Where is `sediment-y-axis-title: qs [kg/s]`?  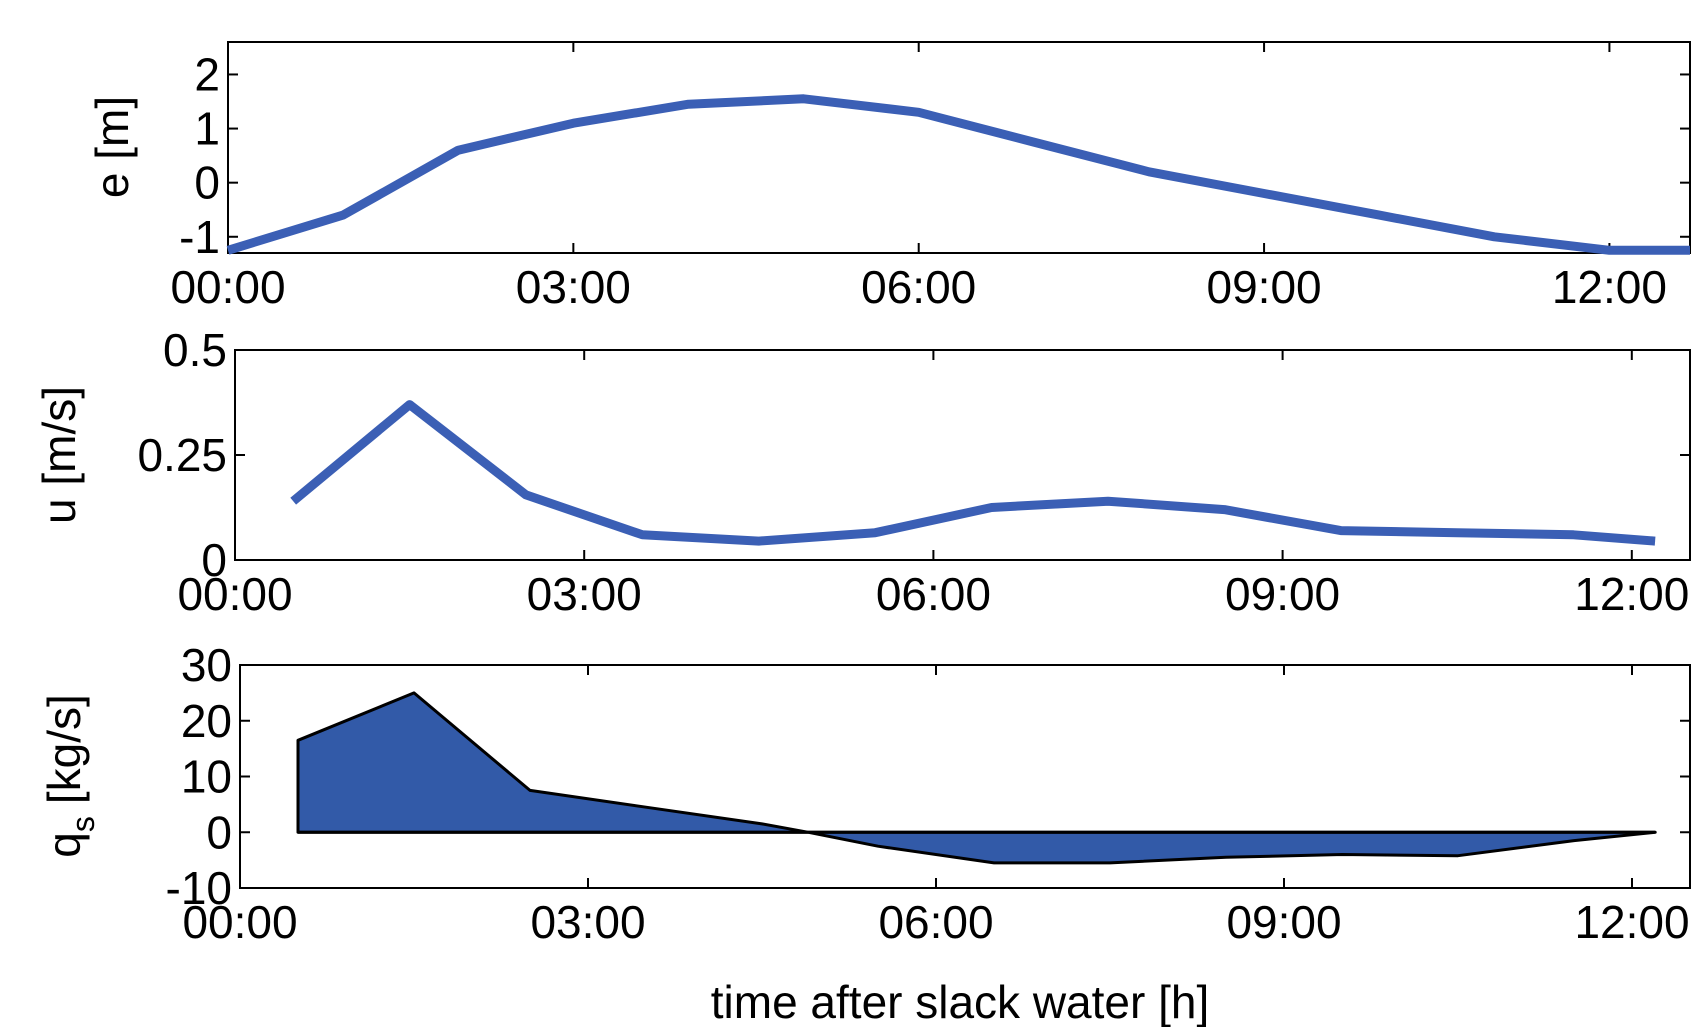 sediment-y-axis-title: qs [kg/s] is located at coordinates (69, 776).